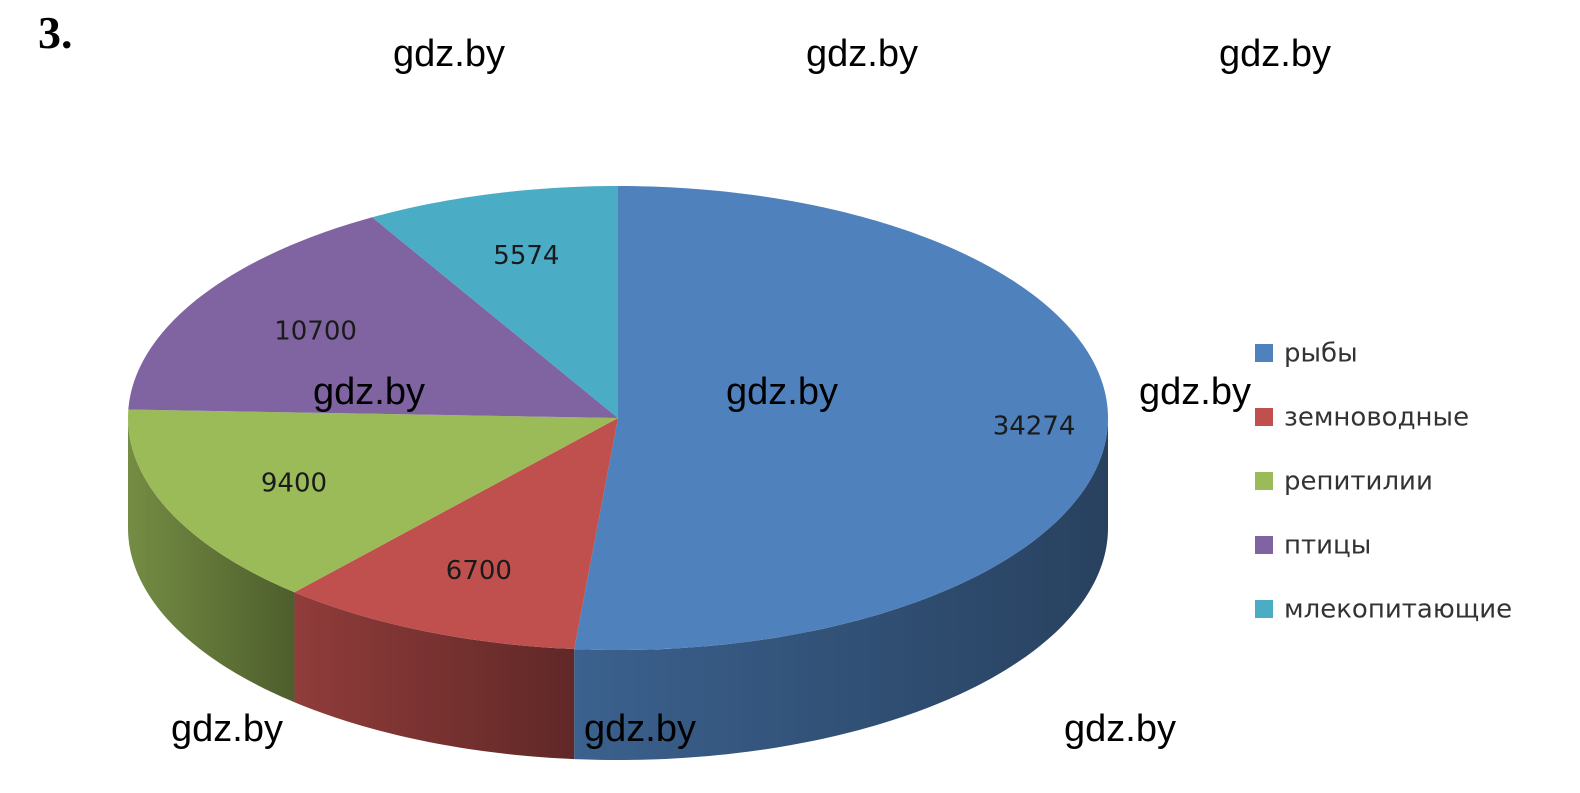  Describe the element at coordinates (1321, 354) in the screenshot. I see `legend-label: рыбы` at that location.